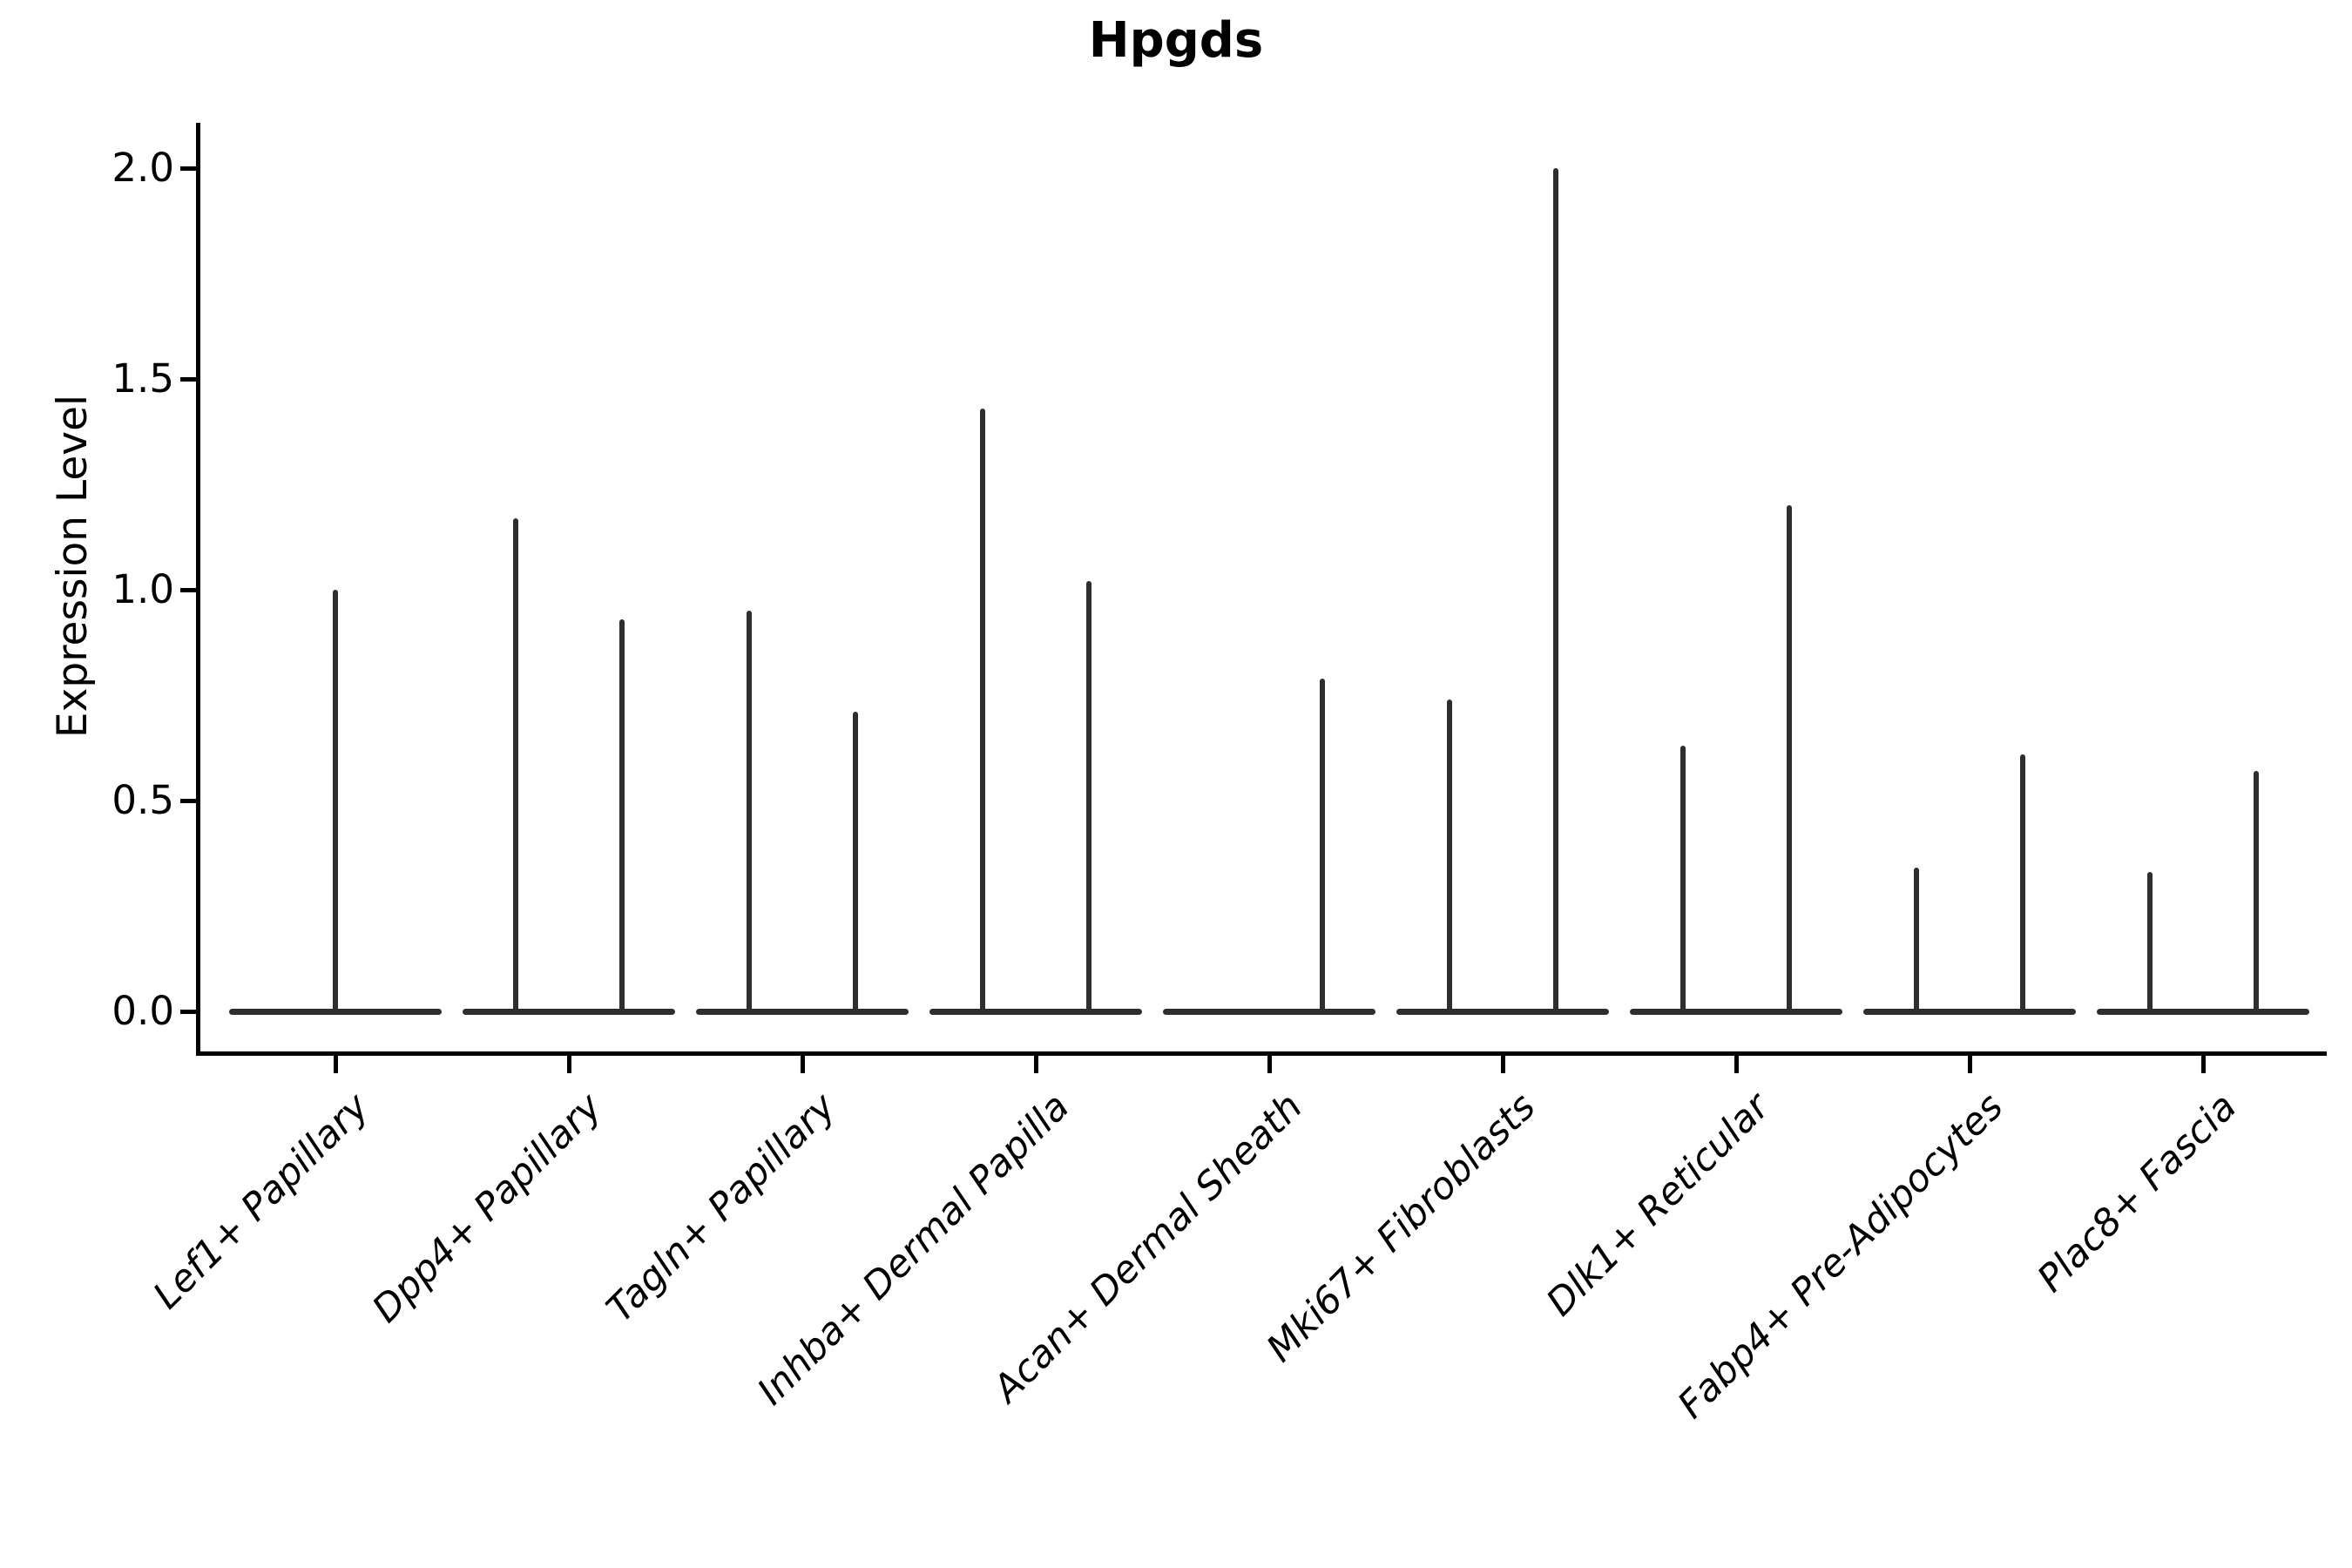  What do you see at coordinates (487, 1208) in the screenshot?
I see `x-tick-label: Dpp4+ Papillary` at bounding box center [487, 1208].